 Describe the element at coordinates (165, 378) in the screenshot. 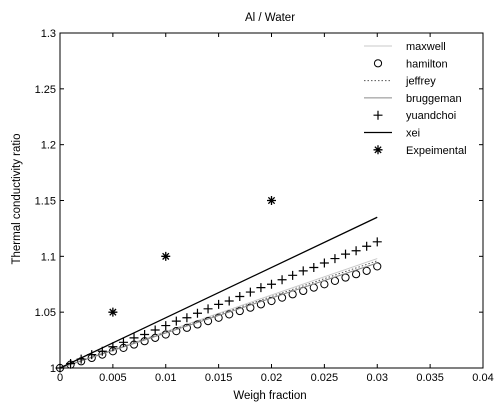

I see `x-tick-label: 0.01` at that location.